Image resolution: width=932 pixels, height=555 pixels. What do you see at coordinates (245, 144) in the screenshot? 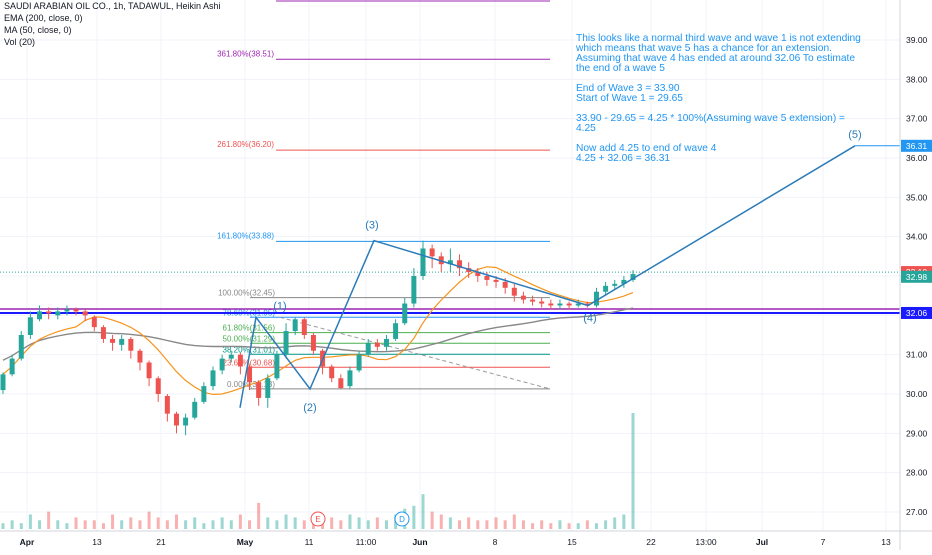
I see `fib-level-label: 261.80%(36.20)` at bounding box center [245, 144].